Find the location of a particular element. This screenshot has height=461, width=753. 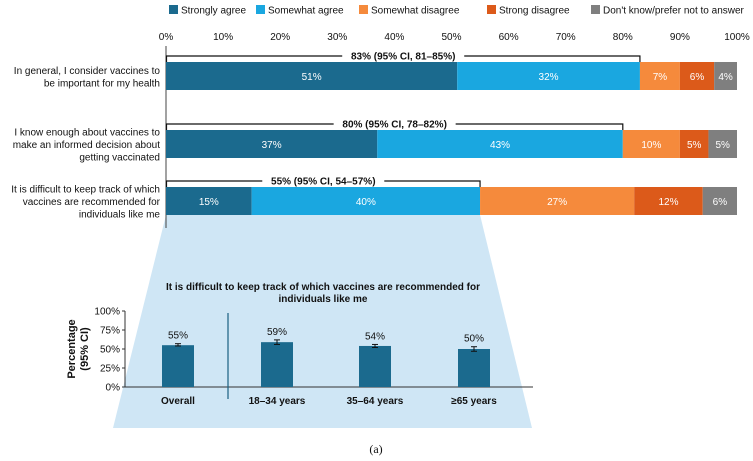

ci-bracket: 83% (95% CI, 81–85%) is located at coordinates (403, 55).